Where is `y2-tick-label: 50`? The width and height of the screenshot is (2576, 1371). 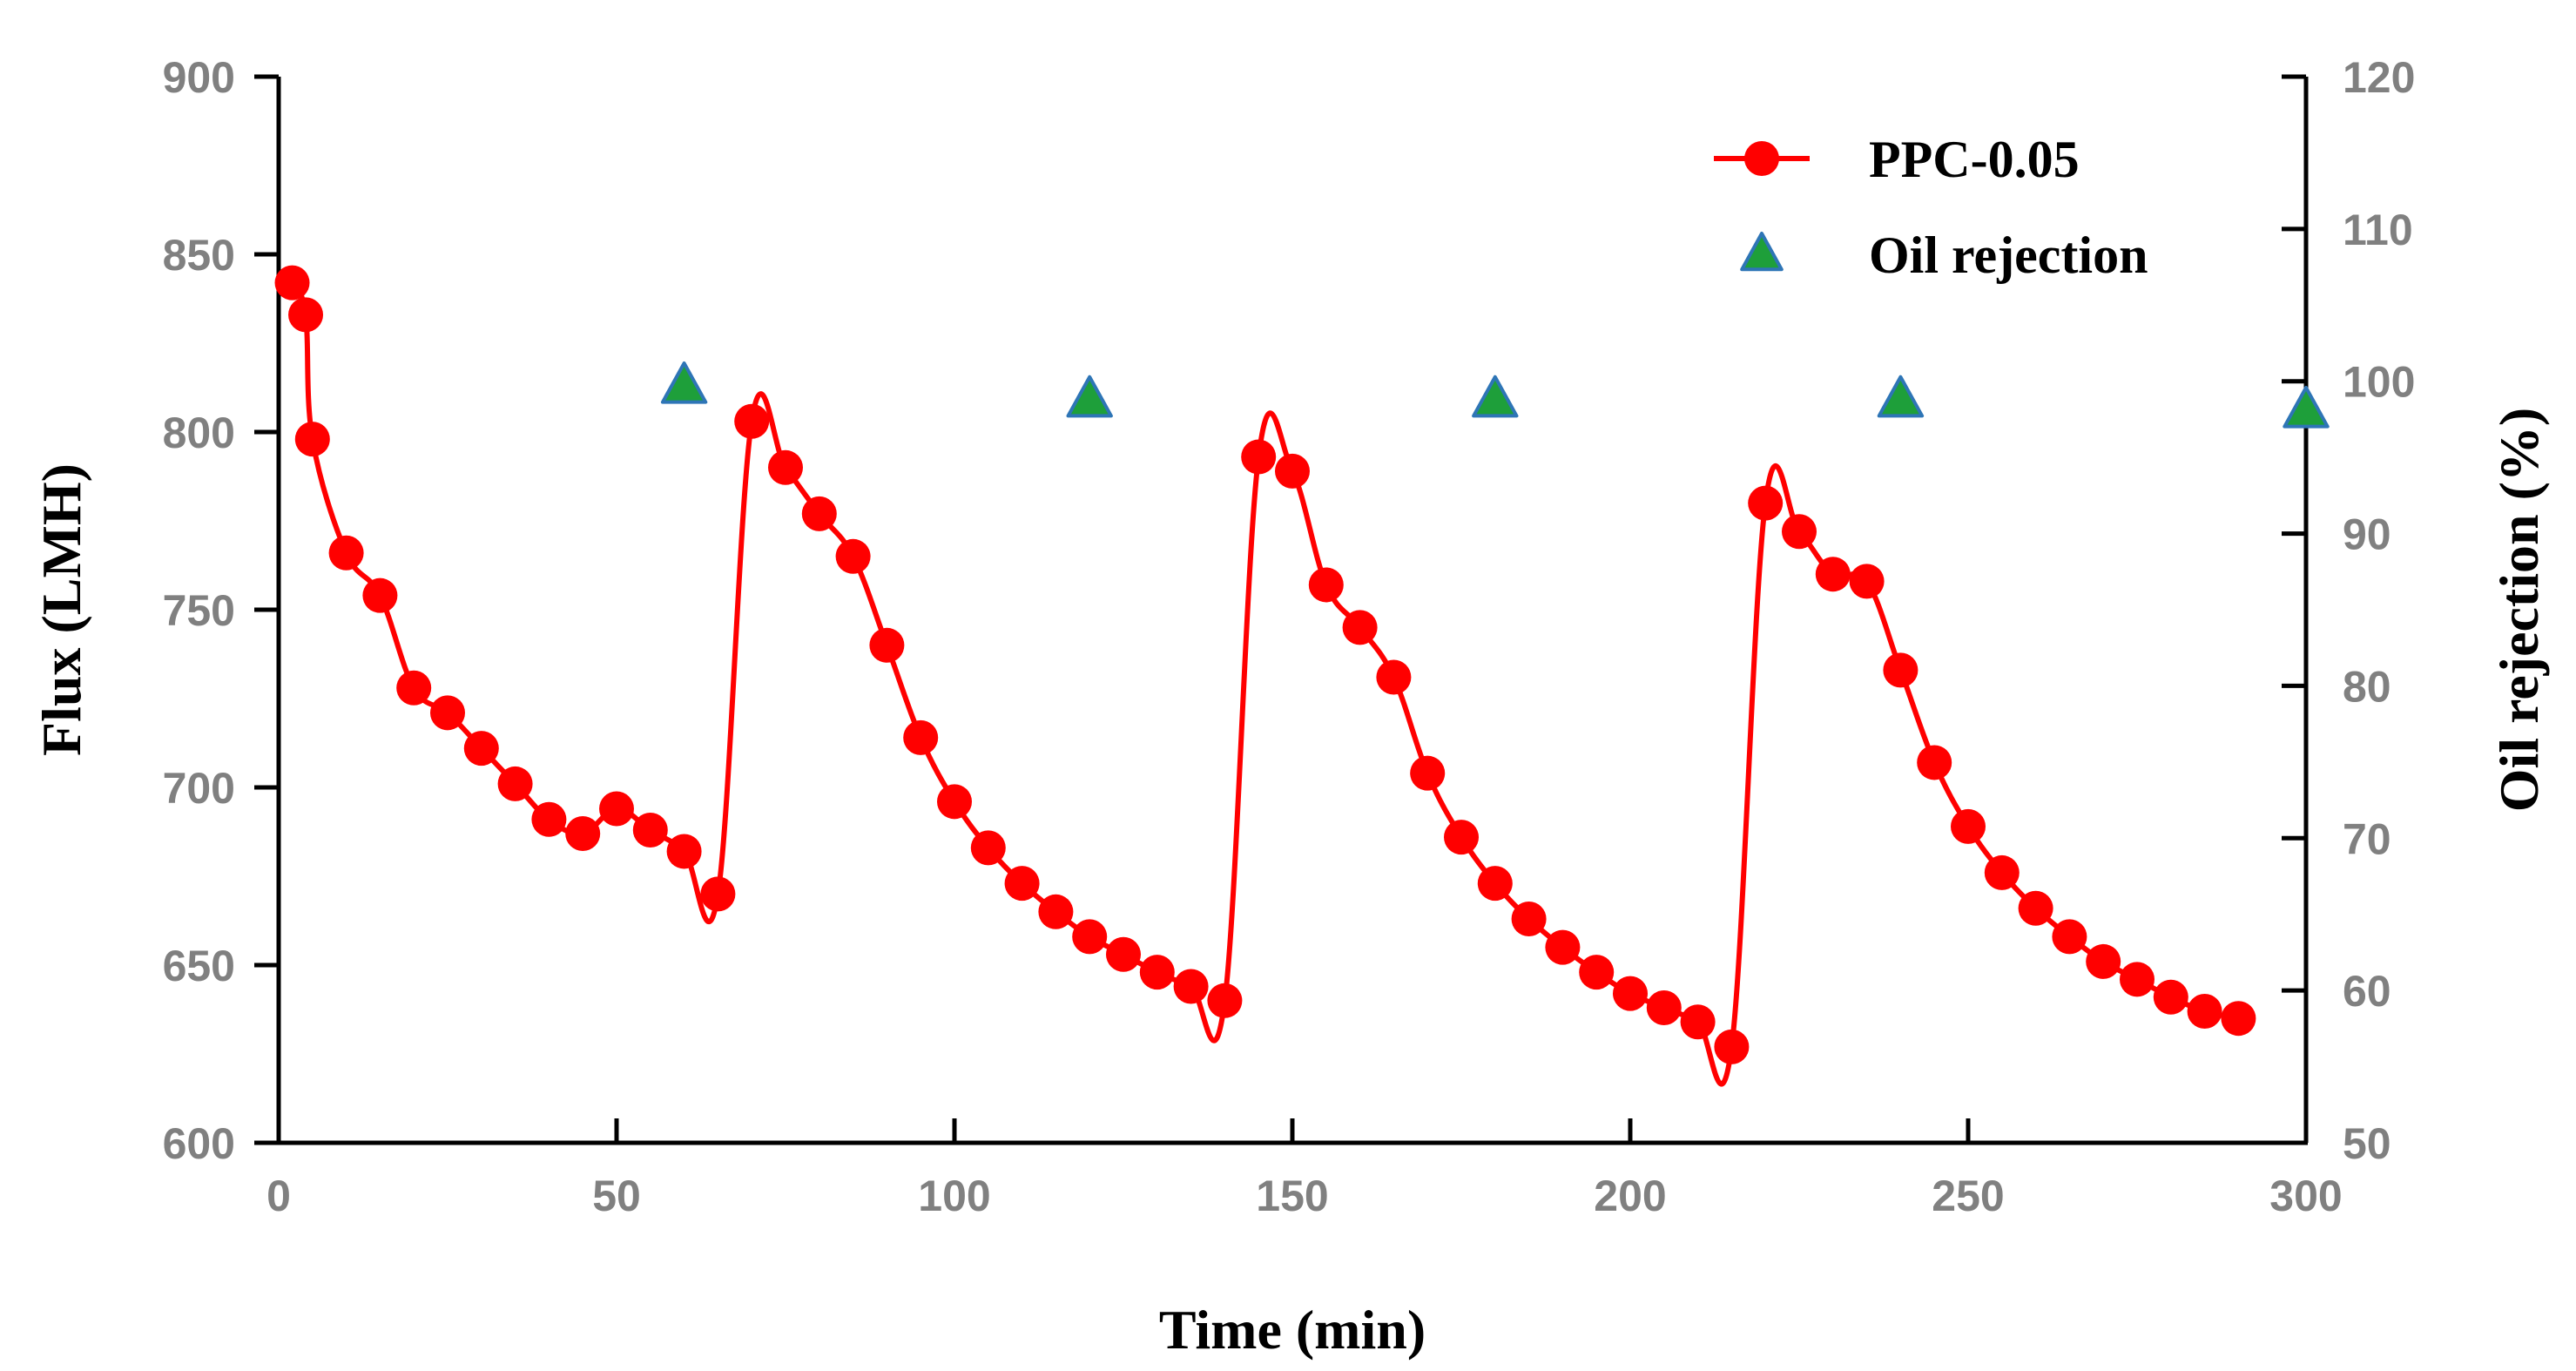 y2-tick-label: 50 is located at coordinates (2367, 1143).